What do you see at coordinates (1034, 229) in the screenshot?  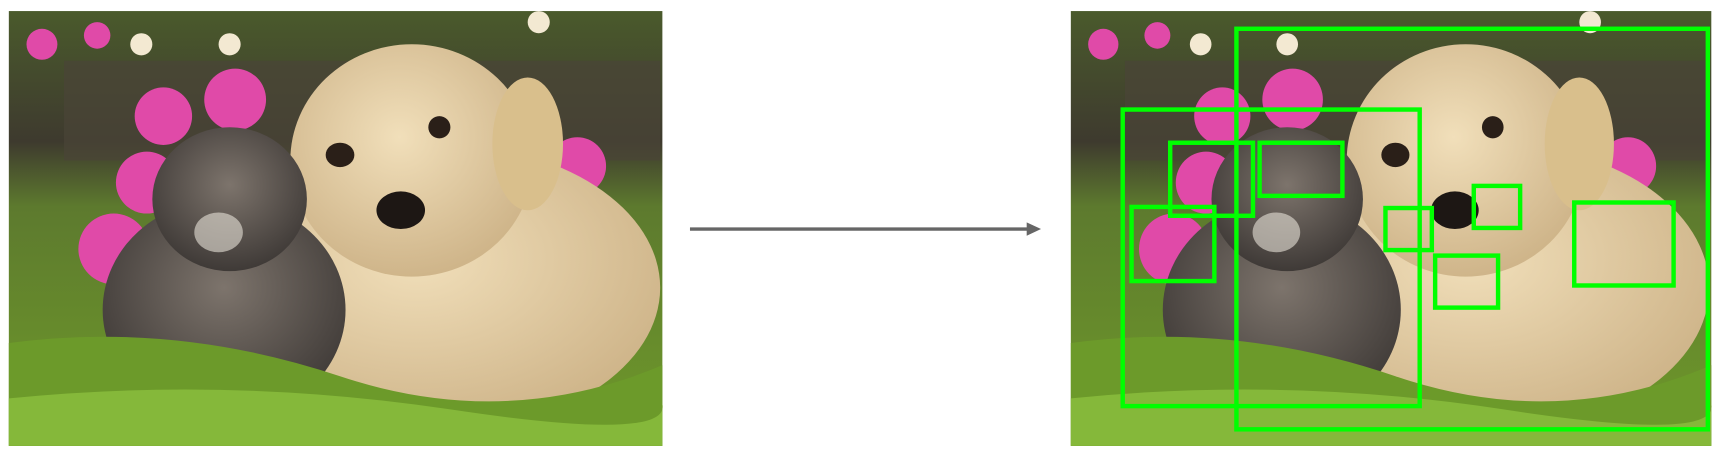 I see `arrow-head` at bounding box center [1034, 229].